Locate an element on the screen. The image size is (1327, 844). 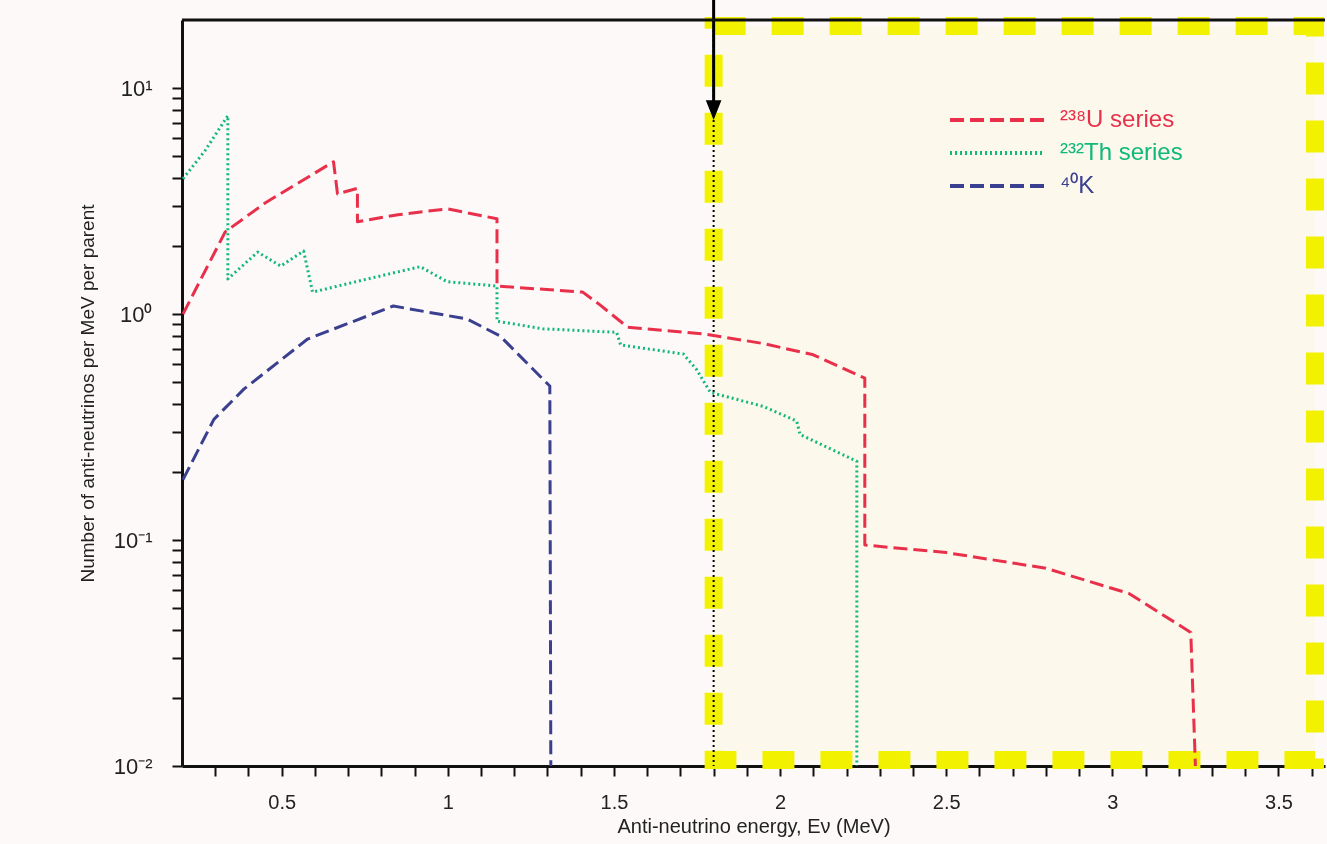
x-tick-label: 1 is located at coordinates (448, 801).